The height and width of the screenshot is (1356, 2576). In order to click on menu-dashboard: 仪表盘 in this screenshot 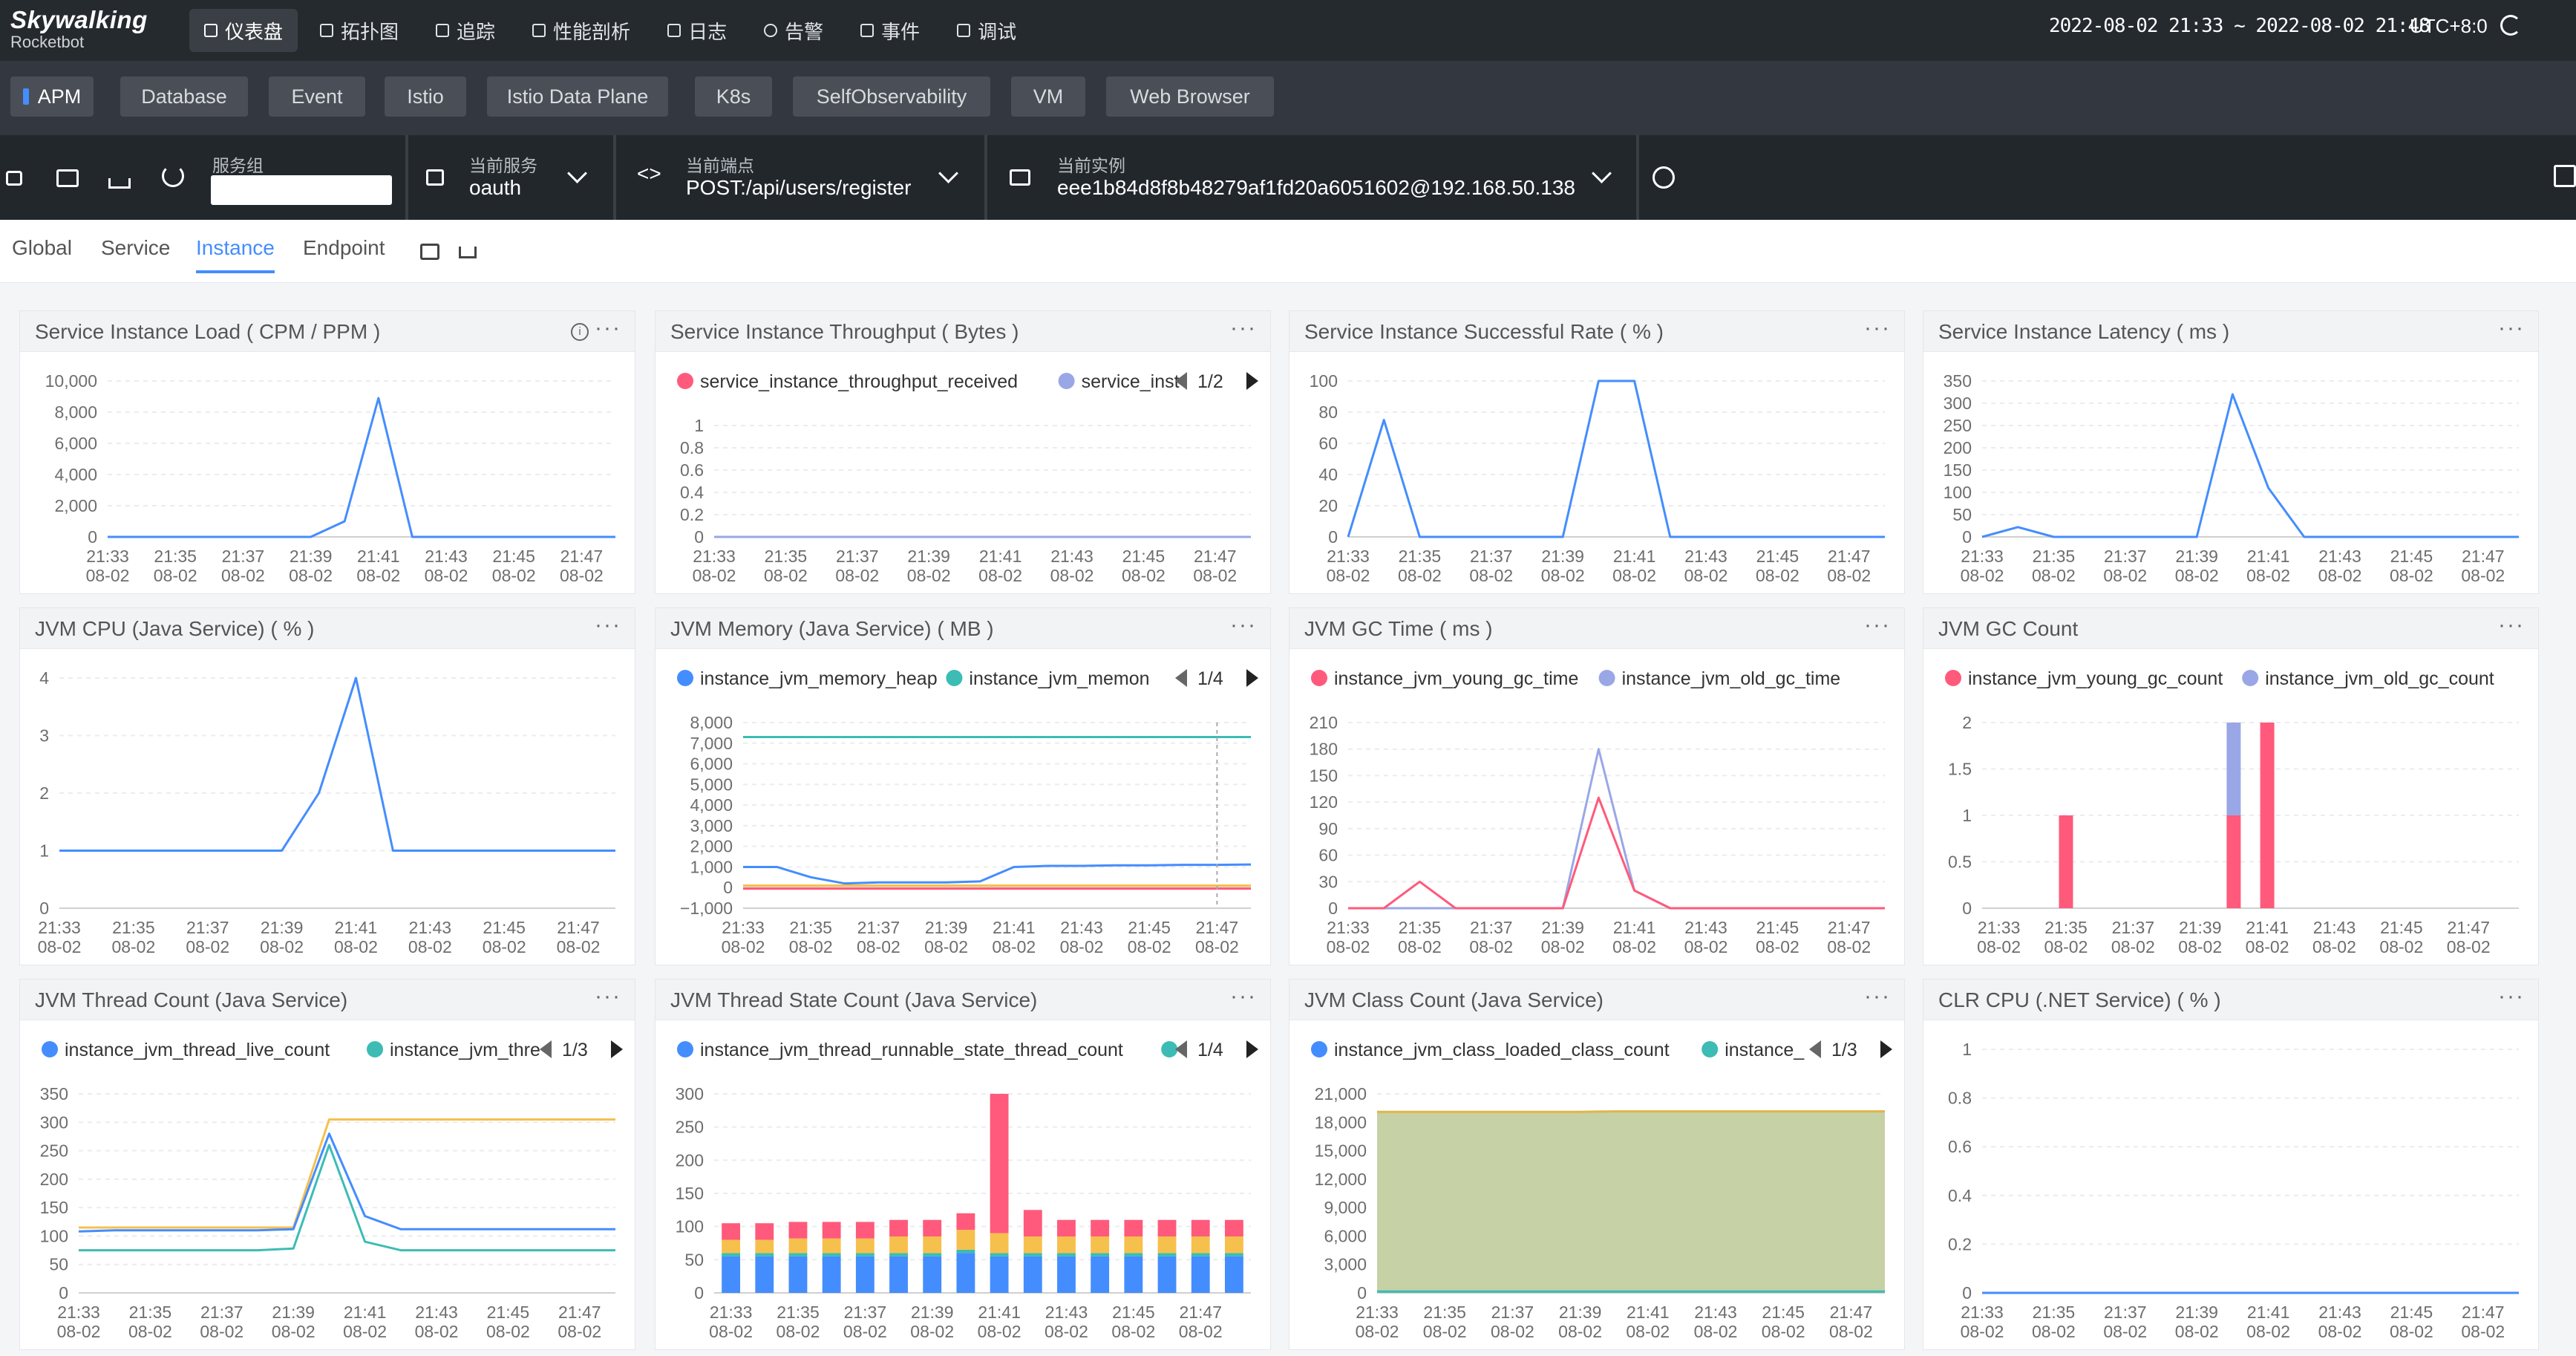, I will do `click(244, 31)`.